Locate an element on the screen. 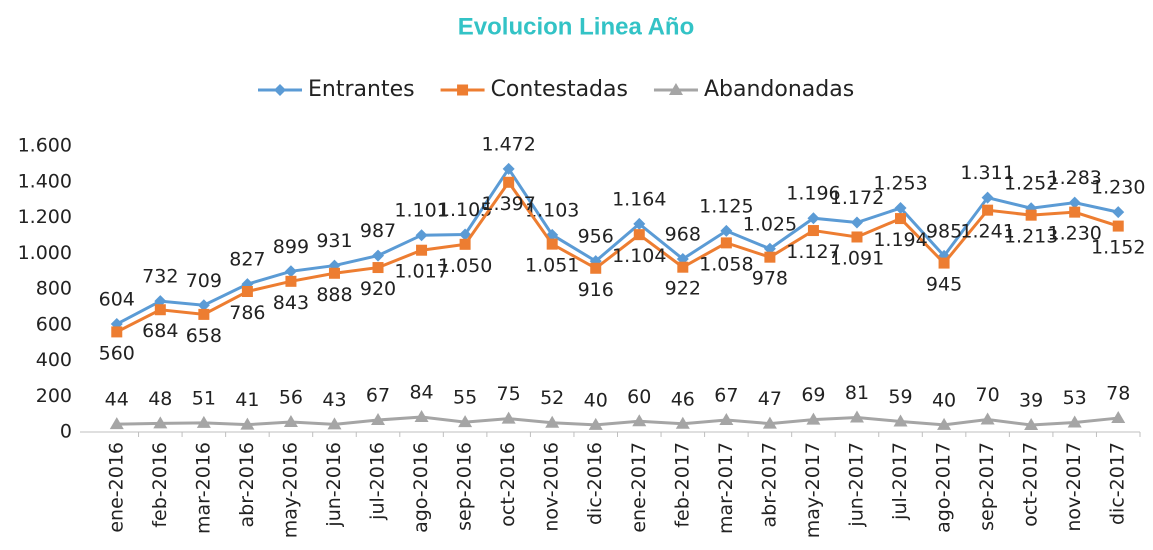  data-label: 52 is located at coordinates (552, 398).